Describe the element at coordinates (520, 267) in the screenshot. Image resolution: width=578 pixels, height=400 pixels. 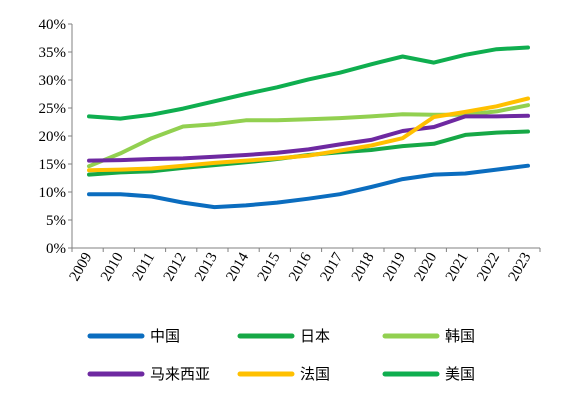
I see `x-tick-label: 2023` at that location.